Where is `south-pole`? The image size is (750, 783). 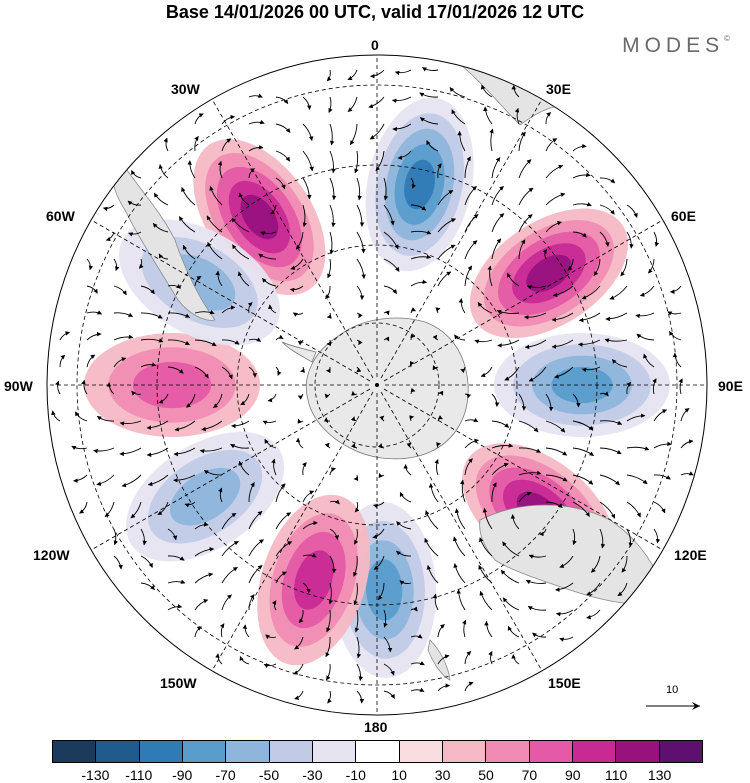 south-pole is located at coordinates (377, 385).